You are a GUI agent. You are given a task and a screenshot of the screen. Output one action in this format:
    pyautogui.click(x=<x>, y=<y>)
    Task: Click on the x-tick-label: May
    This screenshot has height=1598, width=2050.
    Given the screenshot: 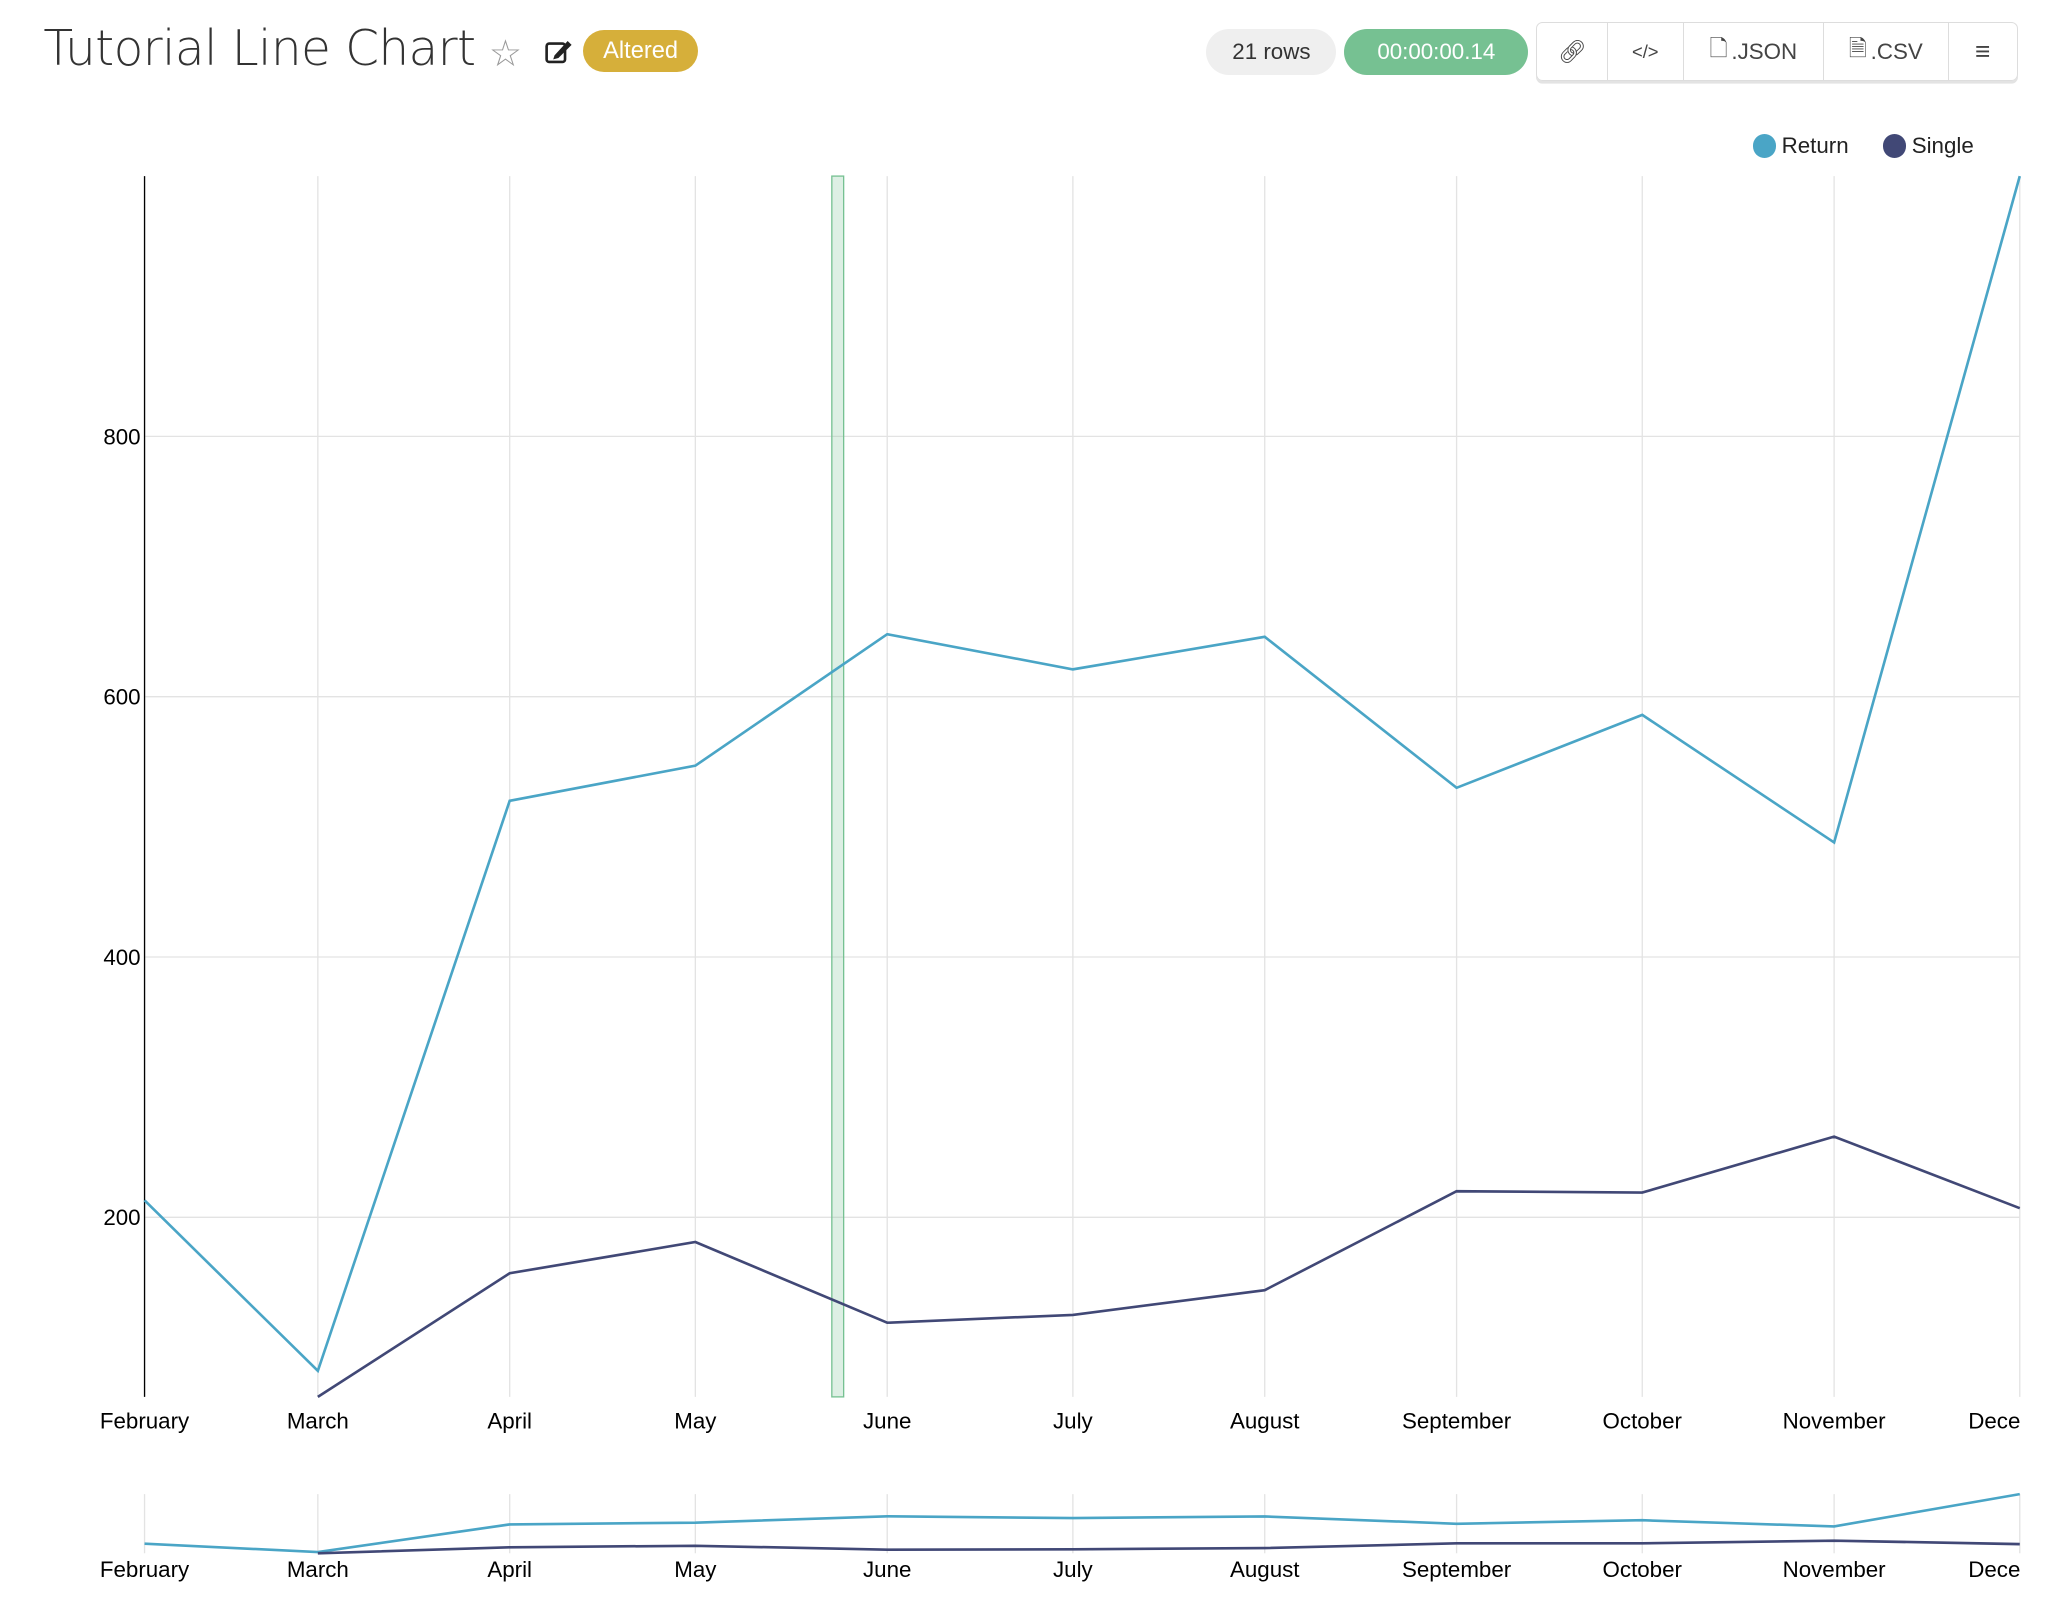 What is the action you would take?
    pyautogui.click(x=695, y=1420)
    